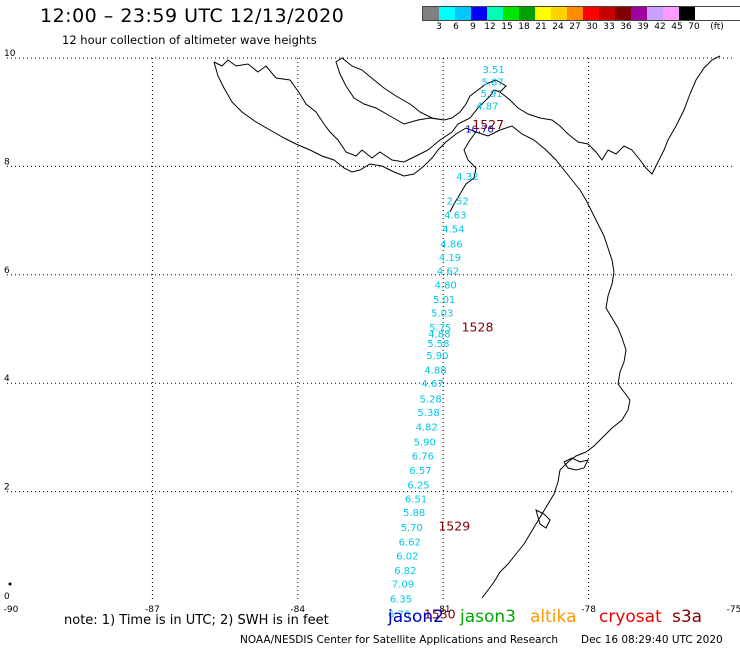  Describe the element at coordinates (360, 110) in the screenshot. I see `coastline-caribbean` at that location.